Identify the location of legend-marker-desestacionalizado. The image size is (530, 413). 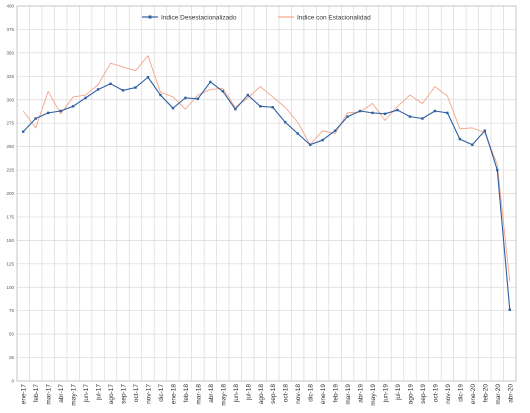
(150, 17).